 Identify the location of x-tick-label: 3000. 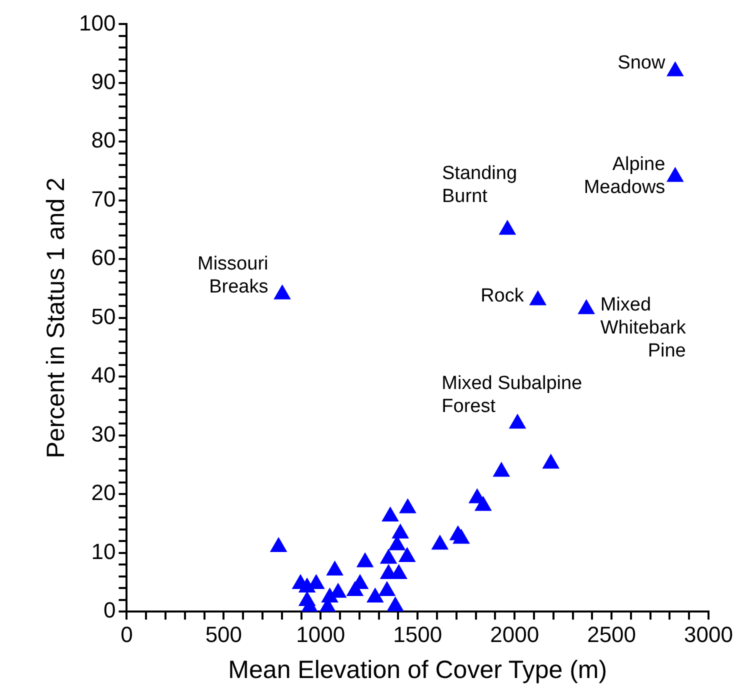
(709, 634).